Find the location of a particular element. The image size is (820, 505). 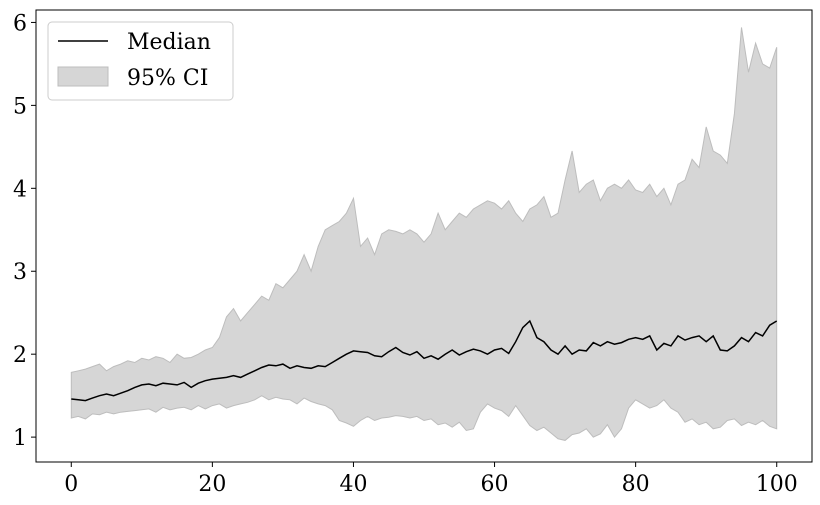

y-tick-label: 6 is located at coordinates (20, 23).